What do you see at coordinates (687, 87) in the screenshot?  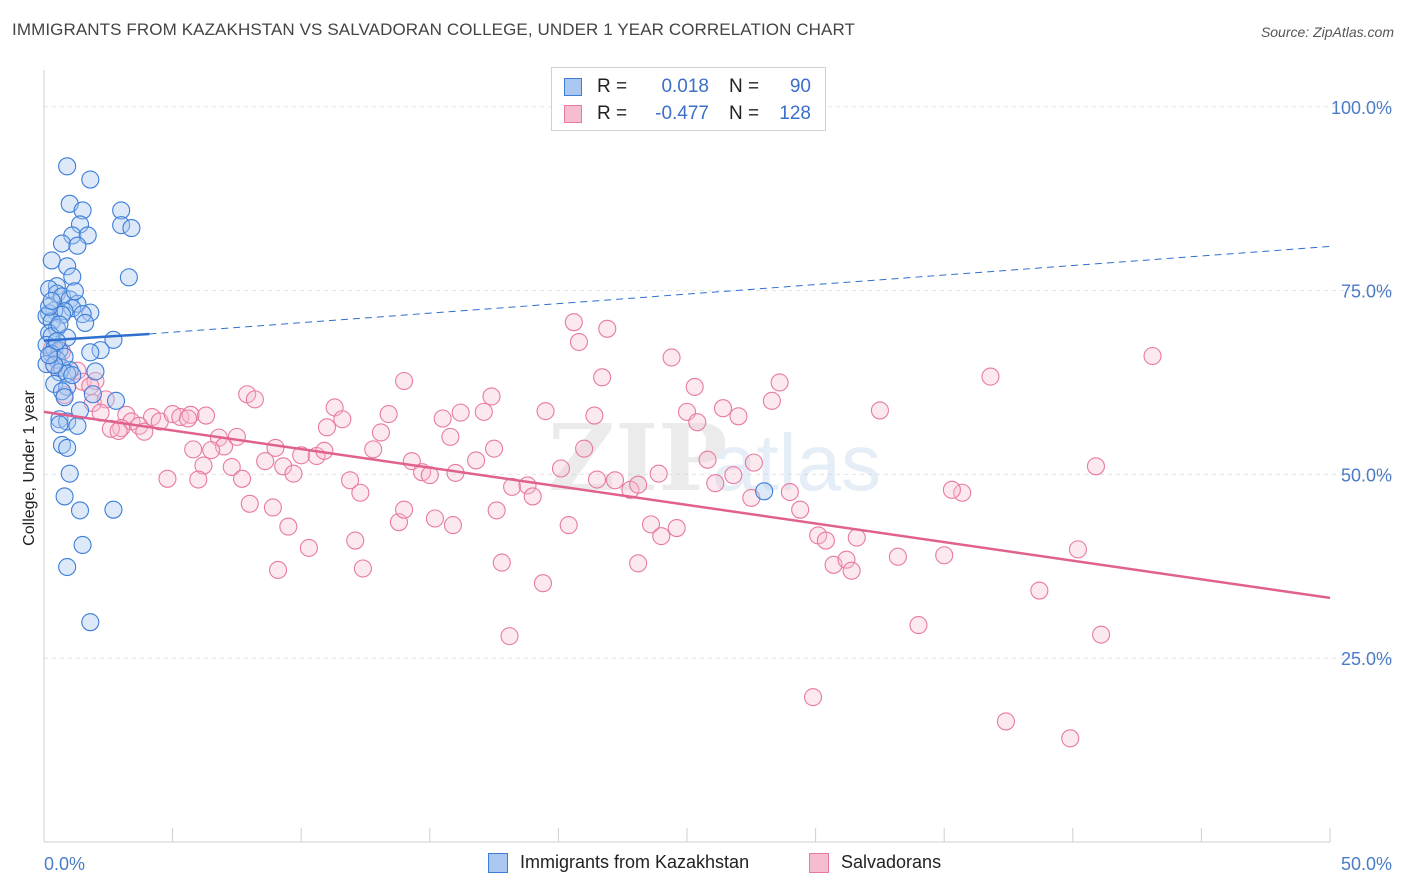 I see `legend-row-kazakhstan: R = 0.018 N = 90` at bounding box center [687, 87].